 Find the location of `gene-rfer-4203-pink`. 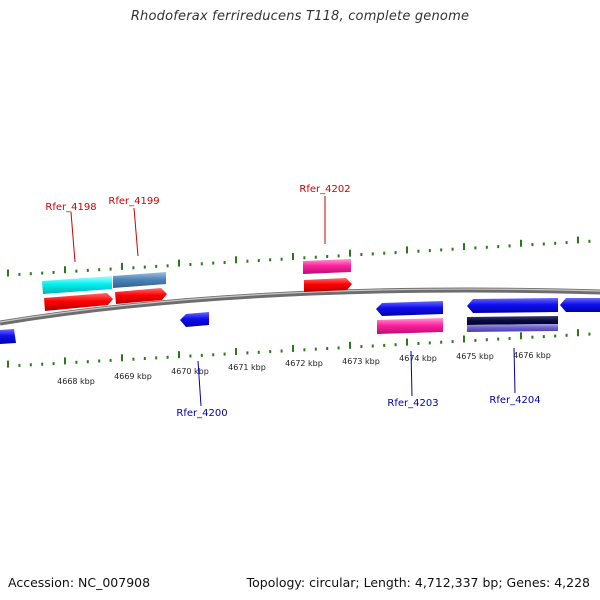

gene-rfer-4203-pink is located at coordinates (410, 326).